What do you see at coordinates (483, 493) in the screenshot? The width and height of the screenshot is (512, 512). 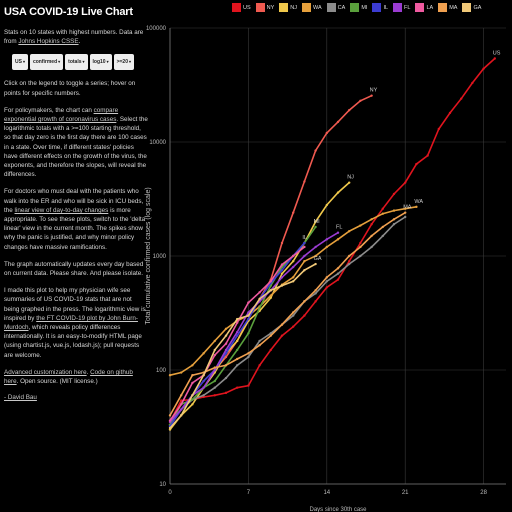 I see `x-tick-label: 28` at bounding box center [483, 493].